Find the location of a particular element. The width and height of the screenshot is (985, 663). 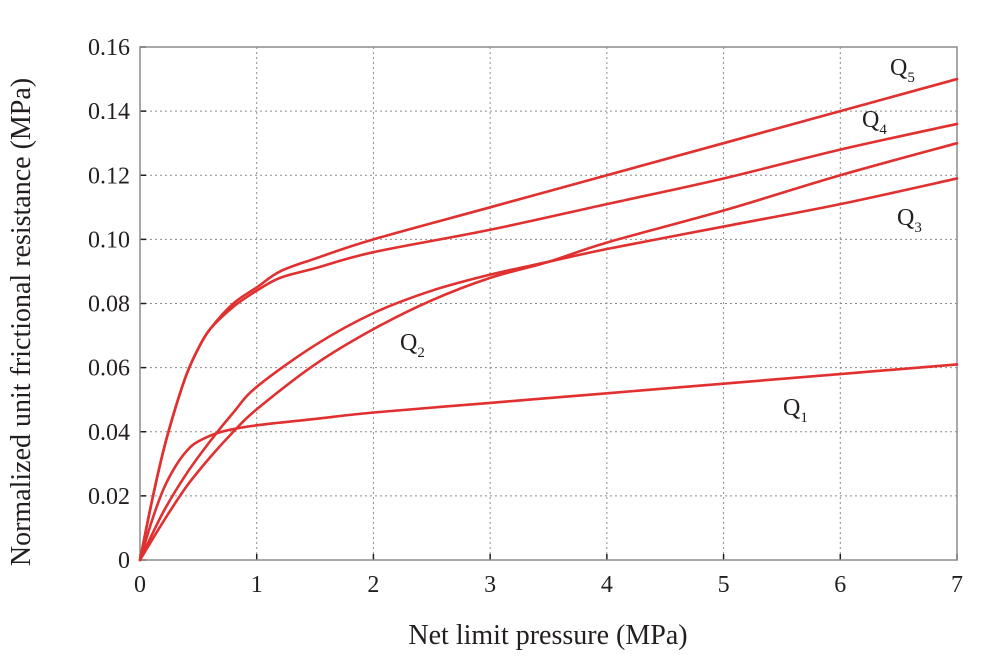

x-tick-label: 2 is located at coordinates (373, 585).